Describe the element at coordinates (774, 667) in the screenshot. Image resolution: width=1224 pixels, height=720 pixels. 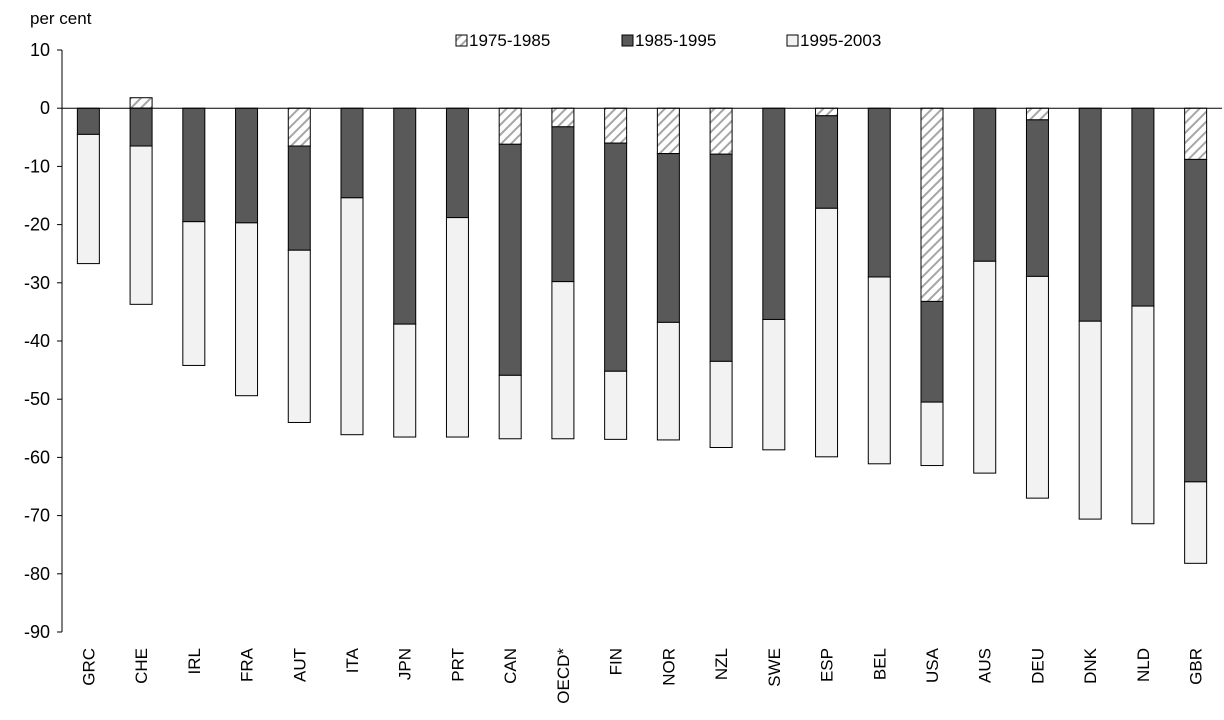
I see `x-tick-label: SWE` at that location.